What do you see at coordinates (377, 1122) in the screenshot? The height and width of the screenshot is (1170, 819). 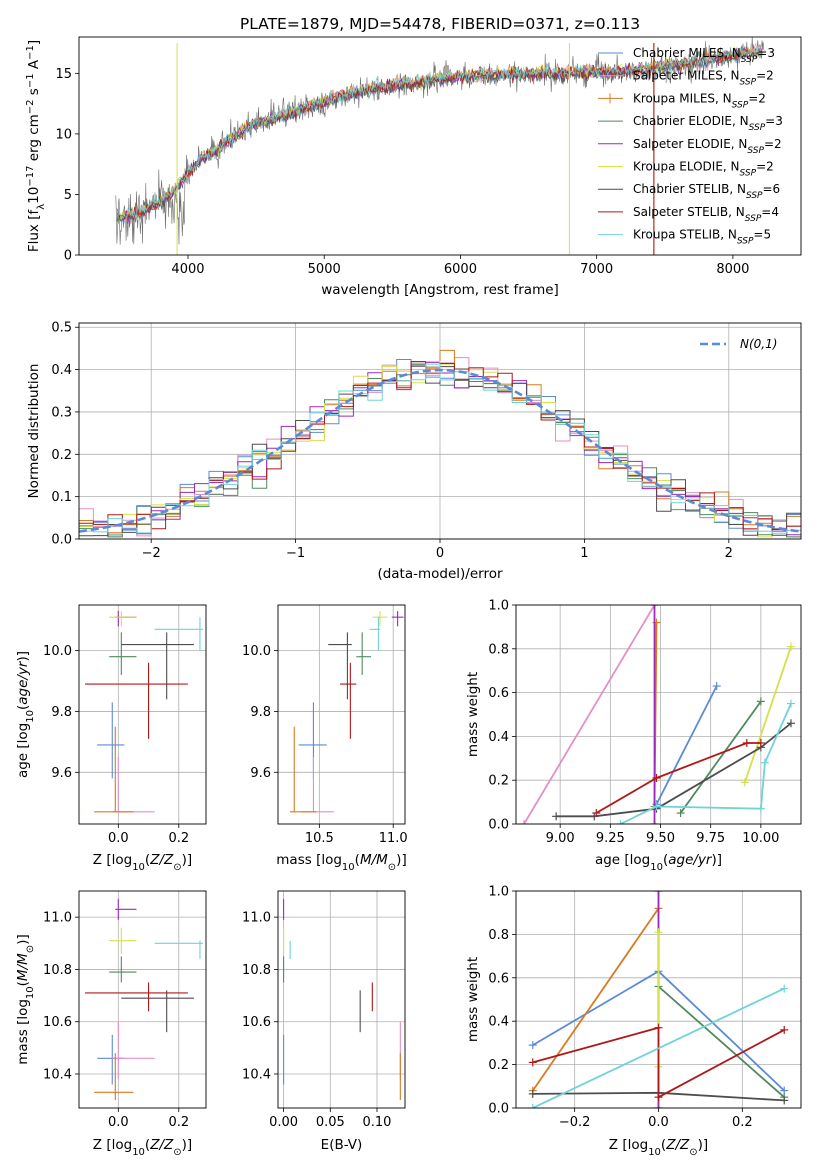 I see `x-tick-label: 0.10` at bounding box center [377, 1122].